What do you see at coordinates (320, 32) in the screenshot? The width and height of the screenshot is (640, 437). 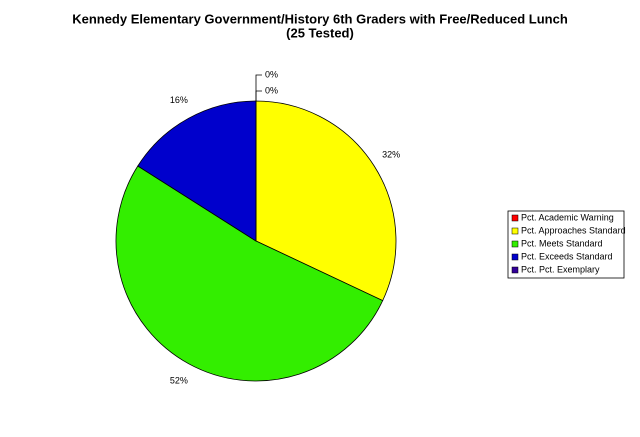 I see `chart-subtitle: (25 Tested)` at bounding box center [320, 32].